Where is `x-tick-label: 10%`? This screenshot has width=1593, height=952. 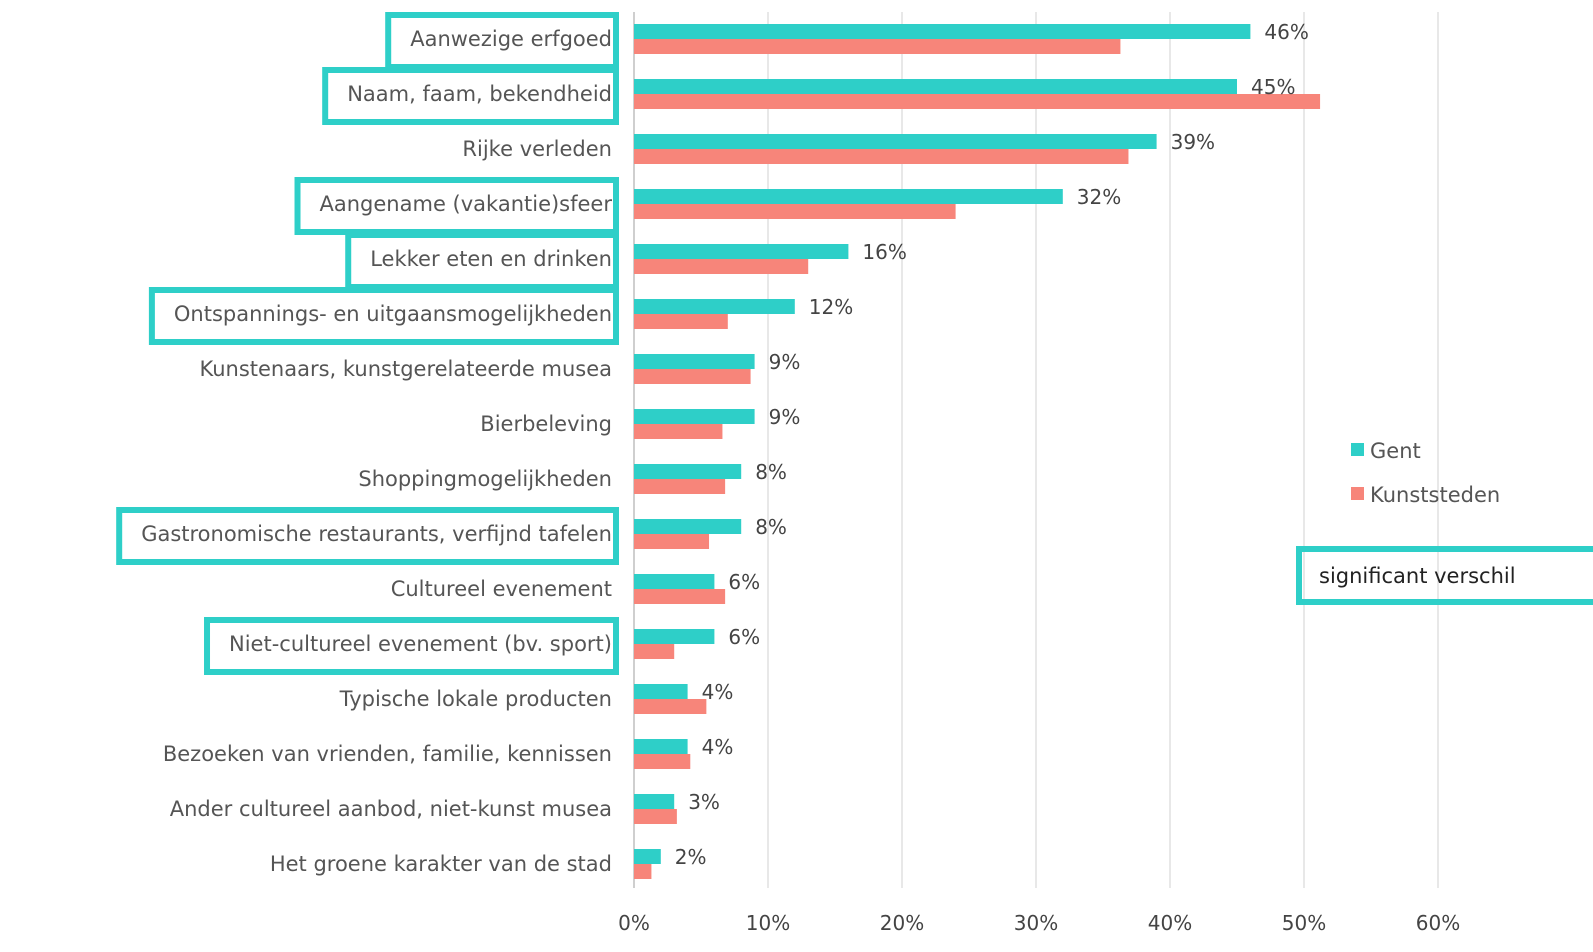 x-tick-label: 10% is located at coordinates (768, 923).